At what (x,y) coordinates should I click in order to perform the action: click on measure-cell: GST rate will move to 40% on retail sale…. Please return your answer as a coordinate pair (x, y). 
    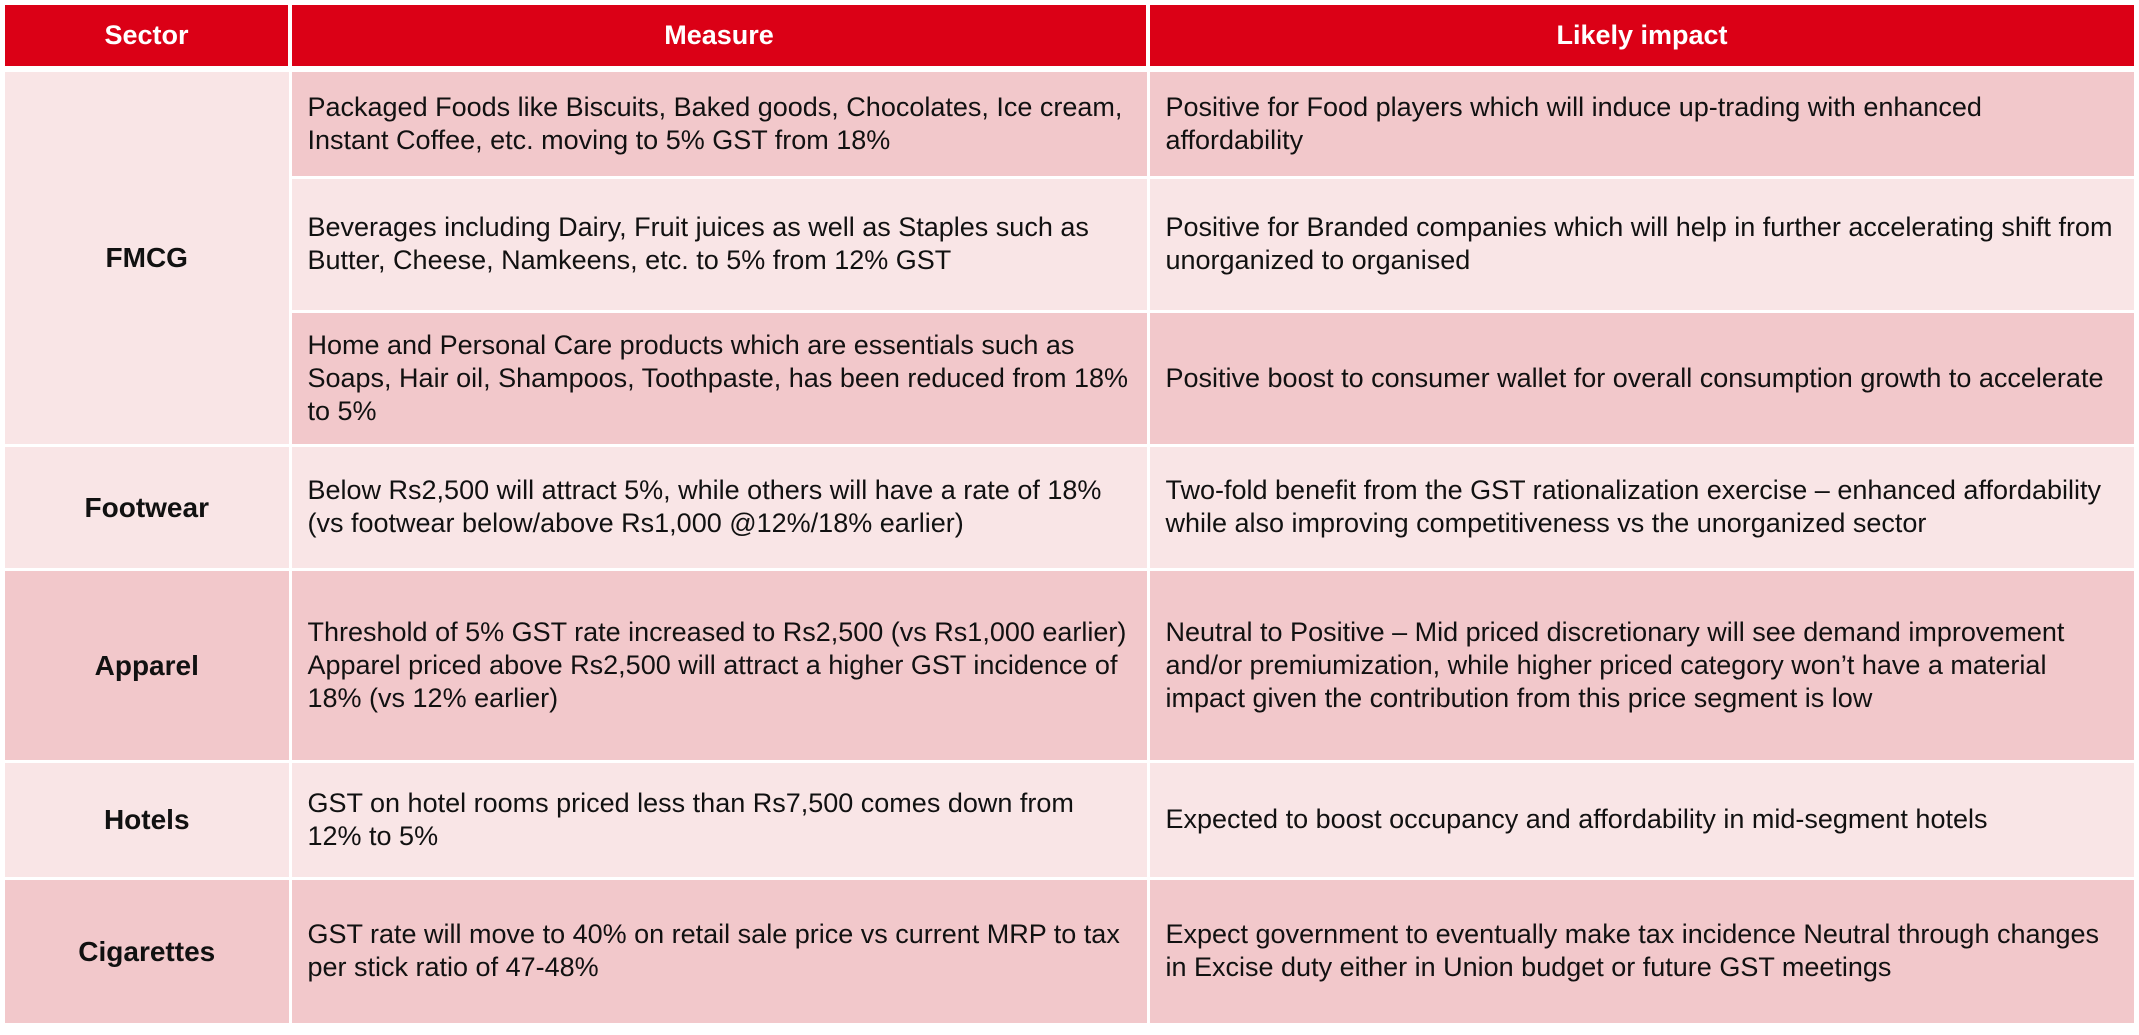
    Looking at the image, I should click on (719, 951).